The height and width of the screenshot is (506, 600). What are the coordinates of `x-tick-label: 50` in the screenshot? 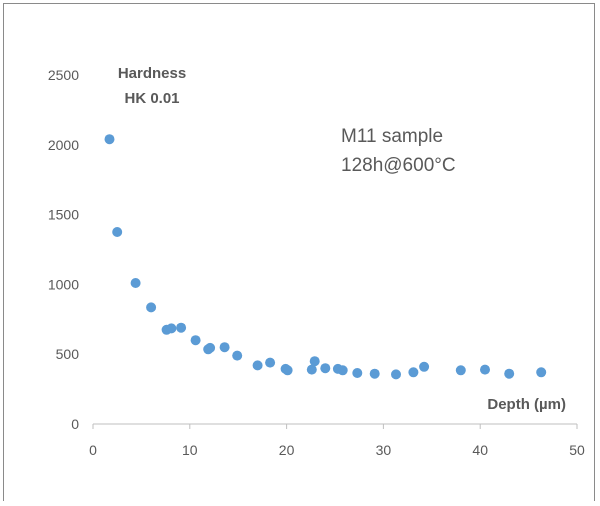 It's located at (577, 450).